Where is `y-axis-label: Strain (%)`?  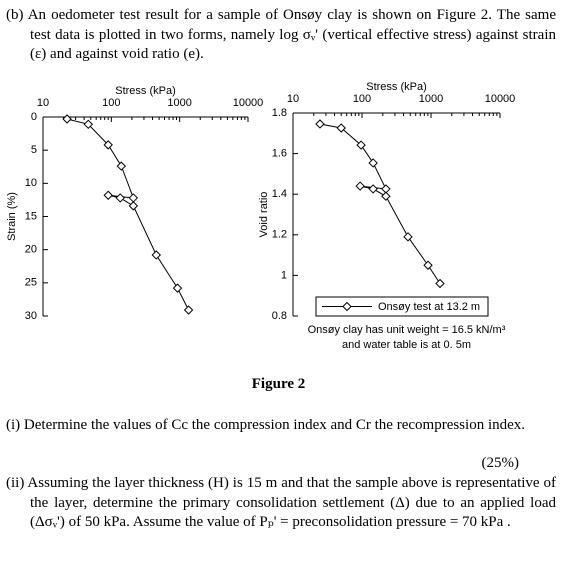
y-axis-label: Strain (%) is located at coordinates (12, 216).